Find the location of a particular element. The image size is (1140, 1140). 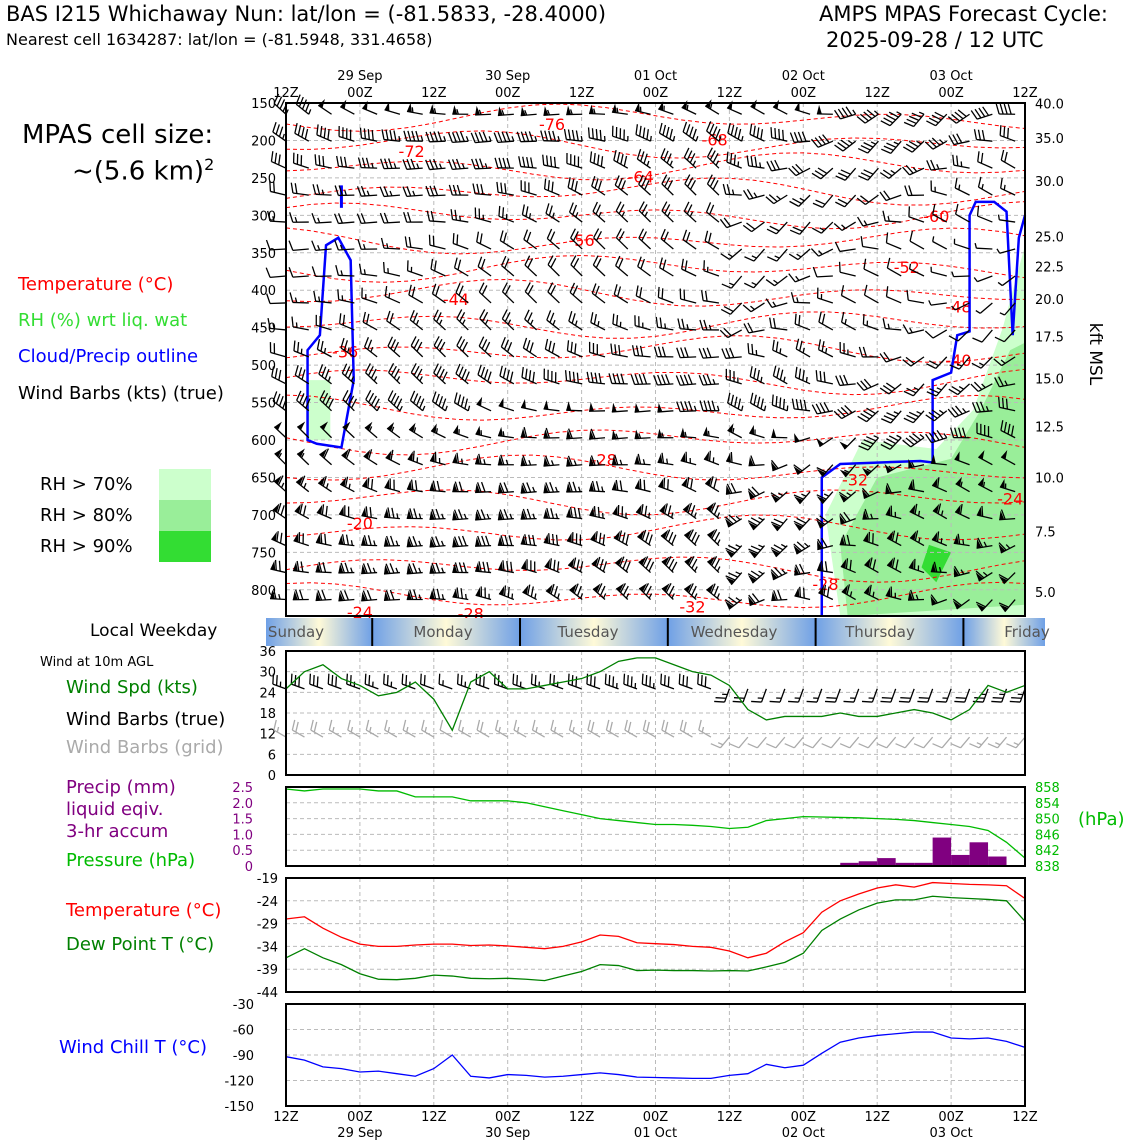

top-hour-tick: 00Z is located at coordinates (656, 93).